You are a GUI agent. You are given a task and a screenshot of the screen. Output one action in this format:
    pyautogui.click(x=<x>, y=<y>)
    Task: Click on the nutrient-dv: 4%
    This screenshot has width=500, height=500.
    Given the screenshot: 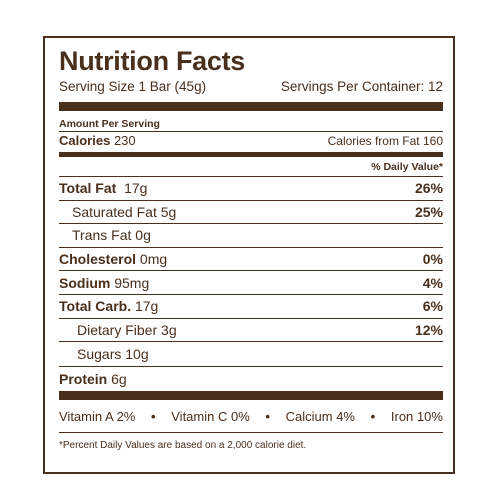 What is the action you would take?
    pyautogui.click(x=432, y=282)
    